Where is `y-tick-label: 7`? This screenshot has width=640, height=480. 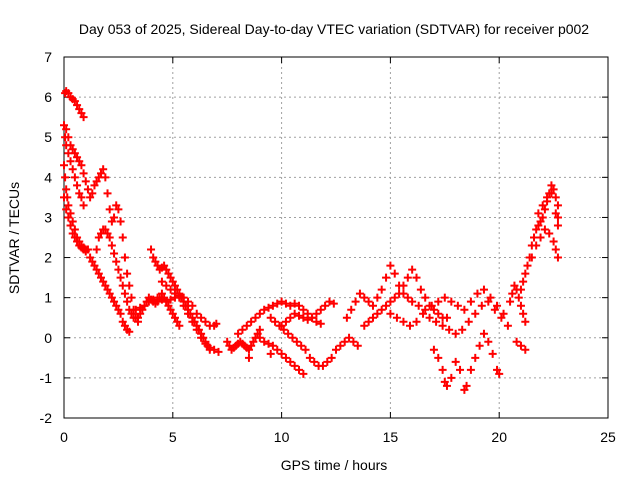
y-tick-label: 7 is located at coordinates (48, 57).